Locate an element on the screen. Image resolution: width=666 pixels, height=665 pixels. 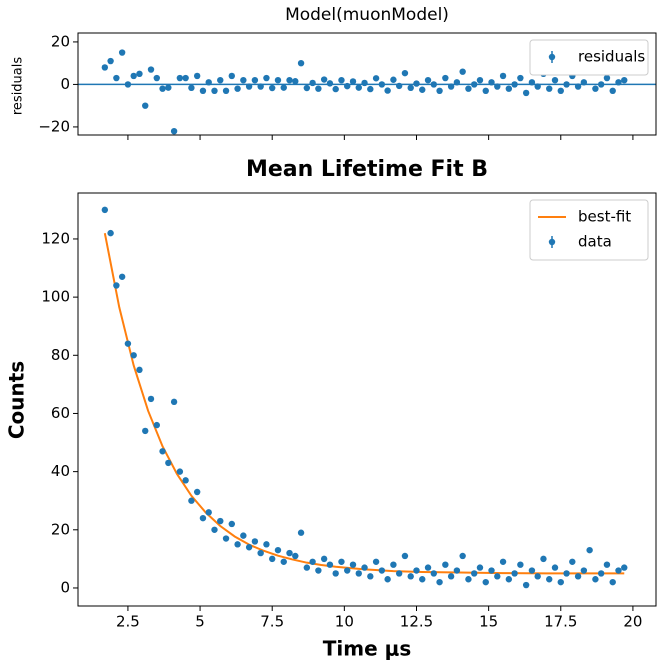
top-title: Model(muonModel) is located at coordinates (367, 15).